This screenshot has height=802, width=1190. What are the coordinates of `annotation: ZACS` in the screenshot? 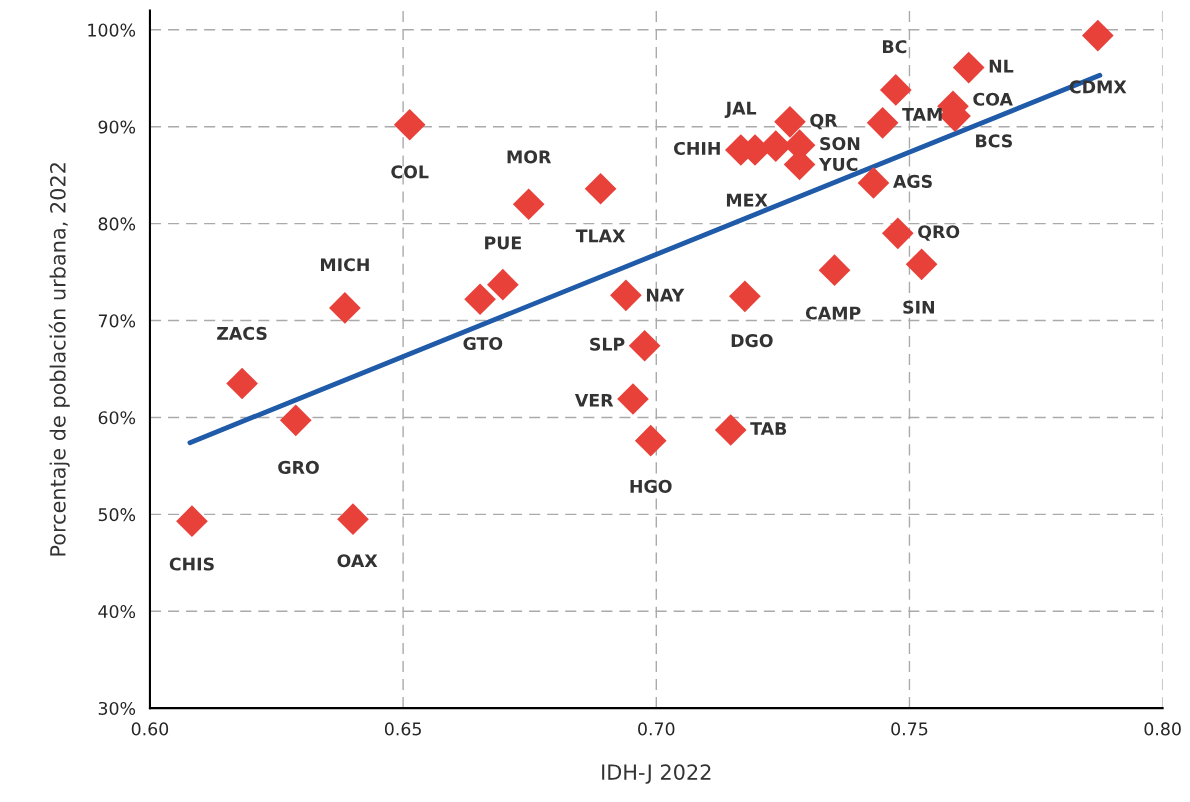 It's located at (242, 333).